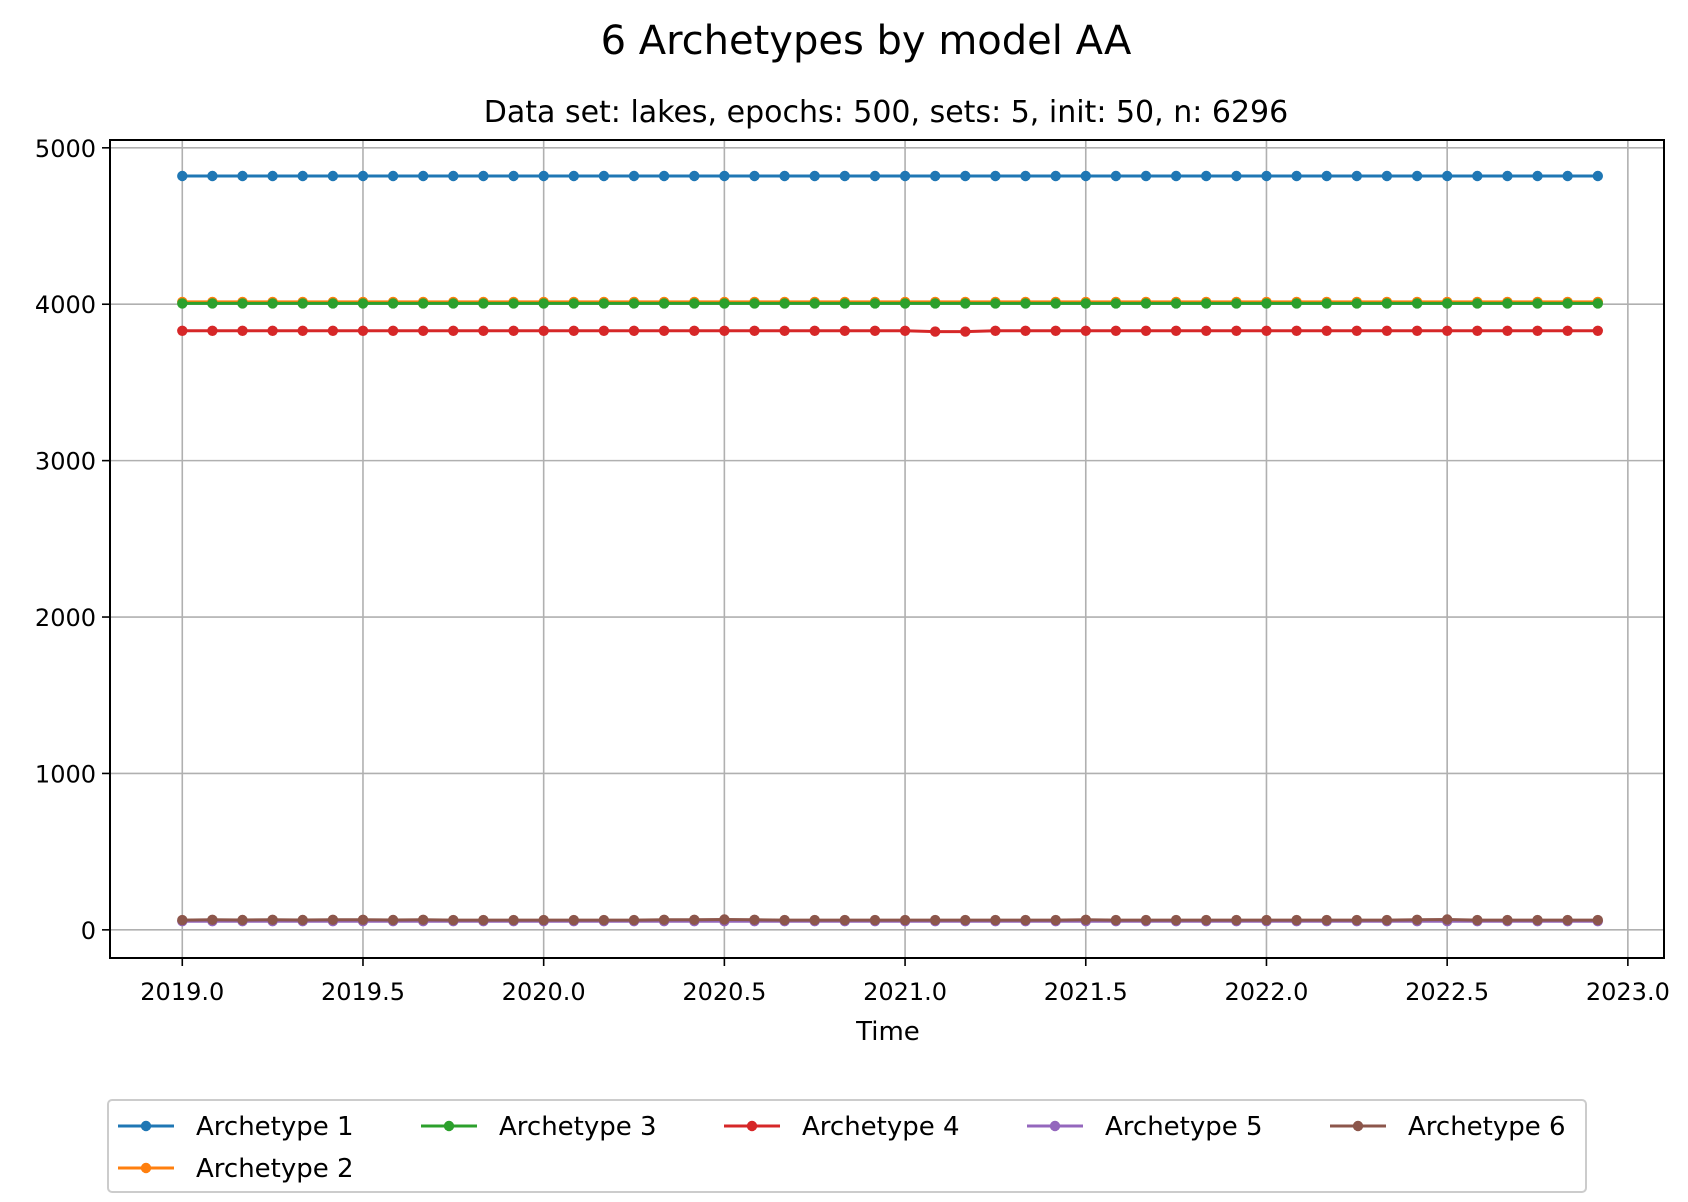  What do you see at coordinates (1184, 1127) in the screenshot?
I see `legend-label: Archetype 5` at bounding box center [1184, 1127].